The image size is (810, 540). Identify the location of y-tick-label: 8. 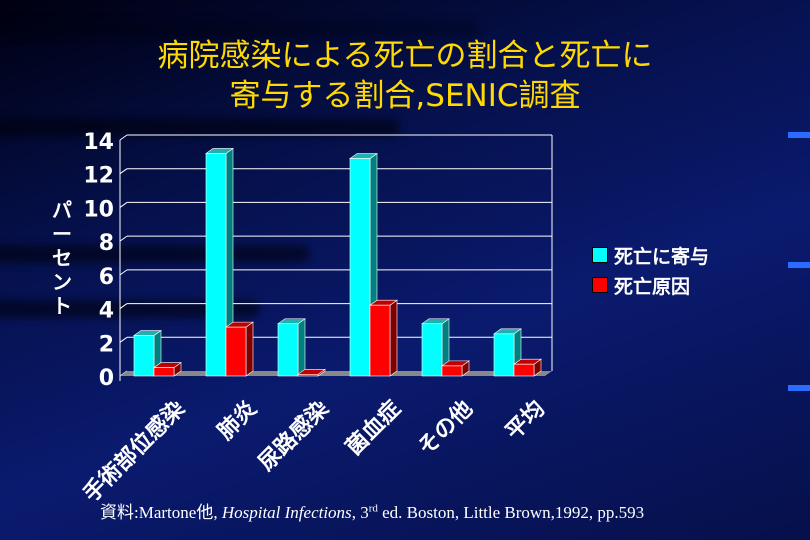
(106, 243).